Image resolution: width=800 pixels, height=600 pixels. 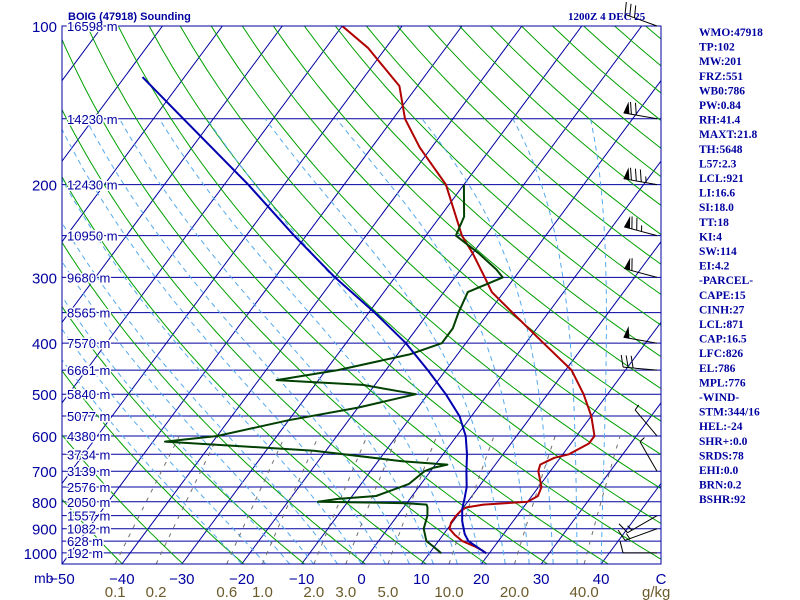 I want to click on height-label: 12430 m, so click(x=92, y=185).